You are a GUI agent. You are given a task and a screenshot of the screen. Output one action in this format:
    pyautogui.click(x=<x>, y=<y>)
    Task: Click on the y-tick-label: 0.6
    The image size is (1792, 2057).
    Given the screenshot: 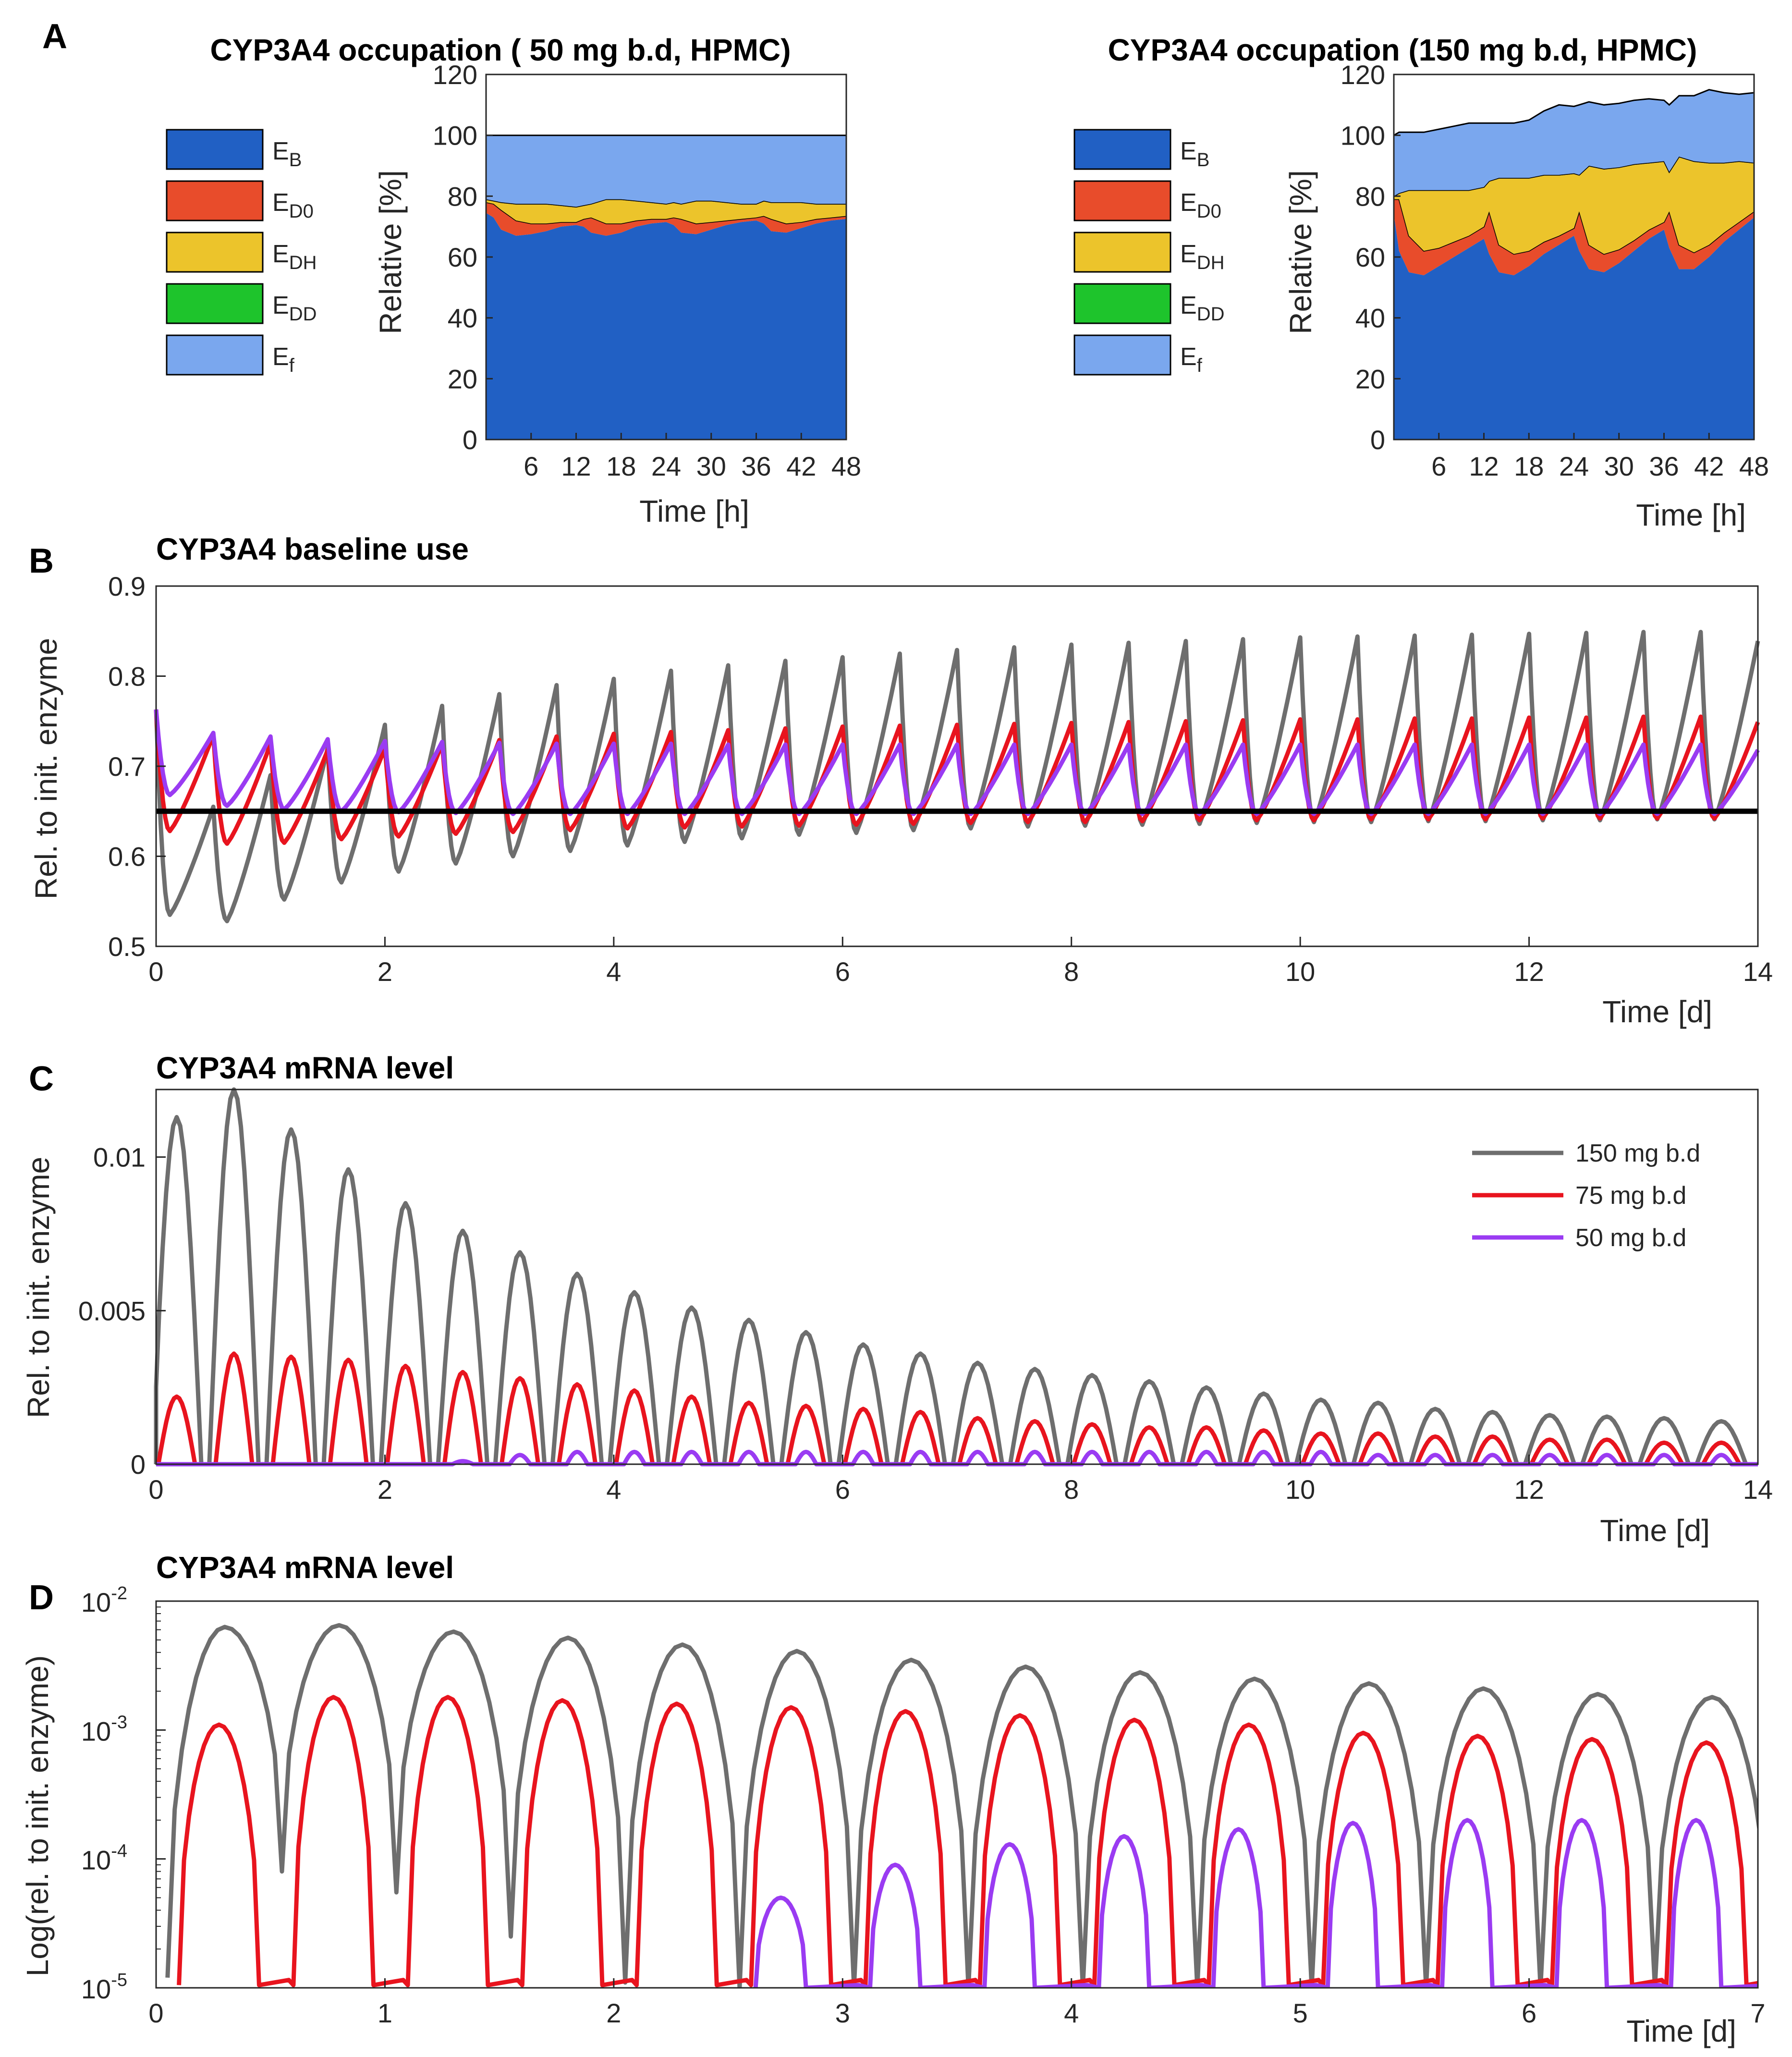 What is the action you would take?
    pyautogui.click(x=127, y=857)
    